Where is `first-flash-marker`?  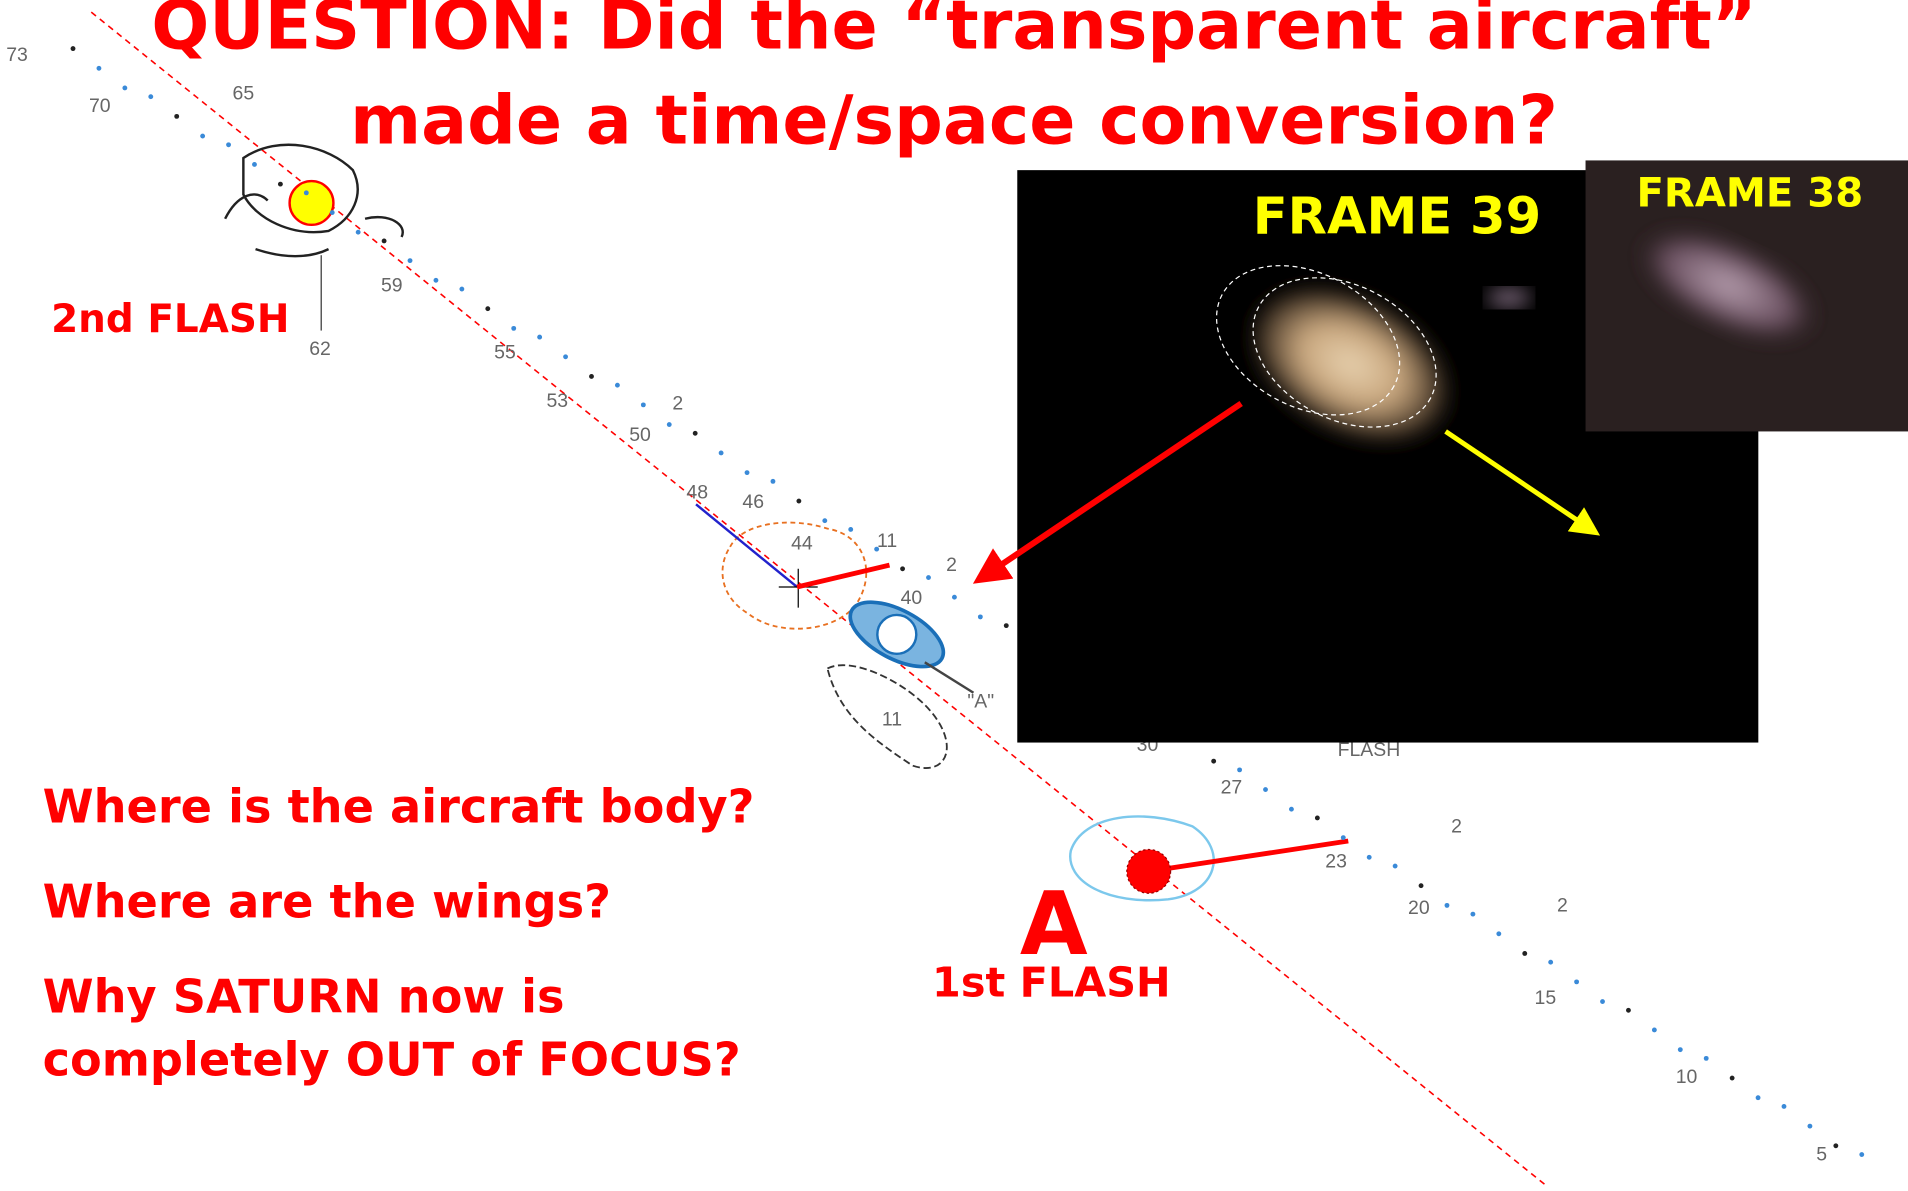
first-flash-marker is located at coordinates (1149, 871).